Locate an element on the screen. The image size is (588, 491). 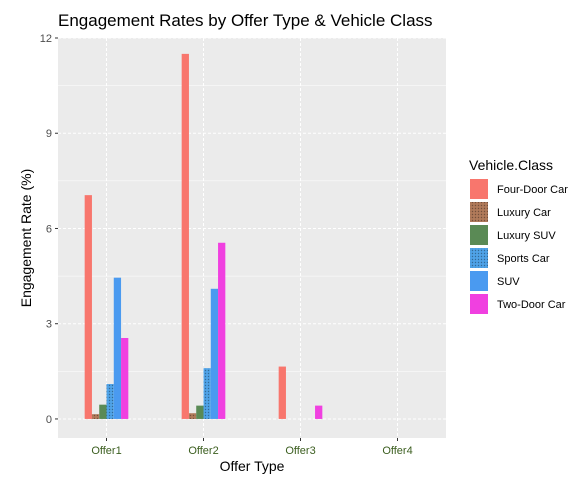
bar-four-door-car-offer1 is located at coordinates (88, 307).